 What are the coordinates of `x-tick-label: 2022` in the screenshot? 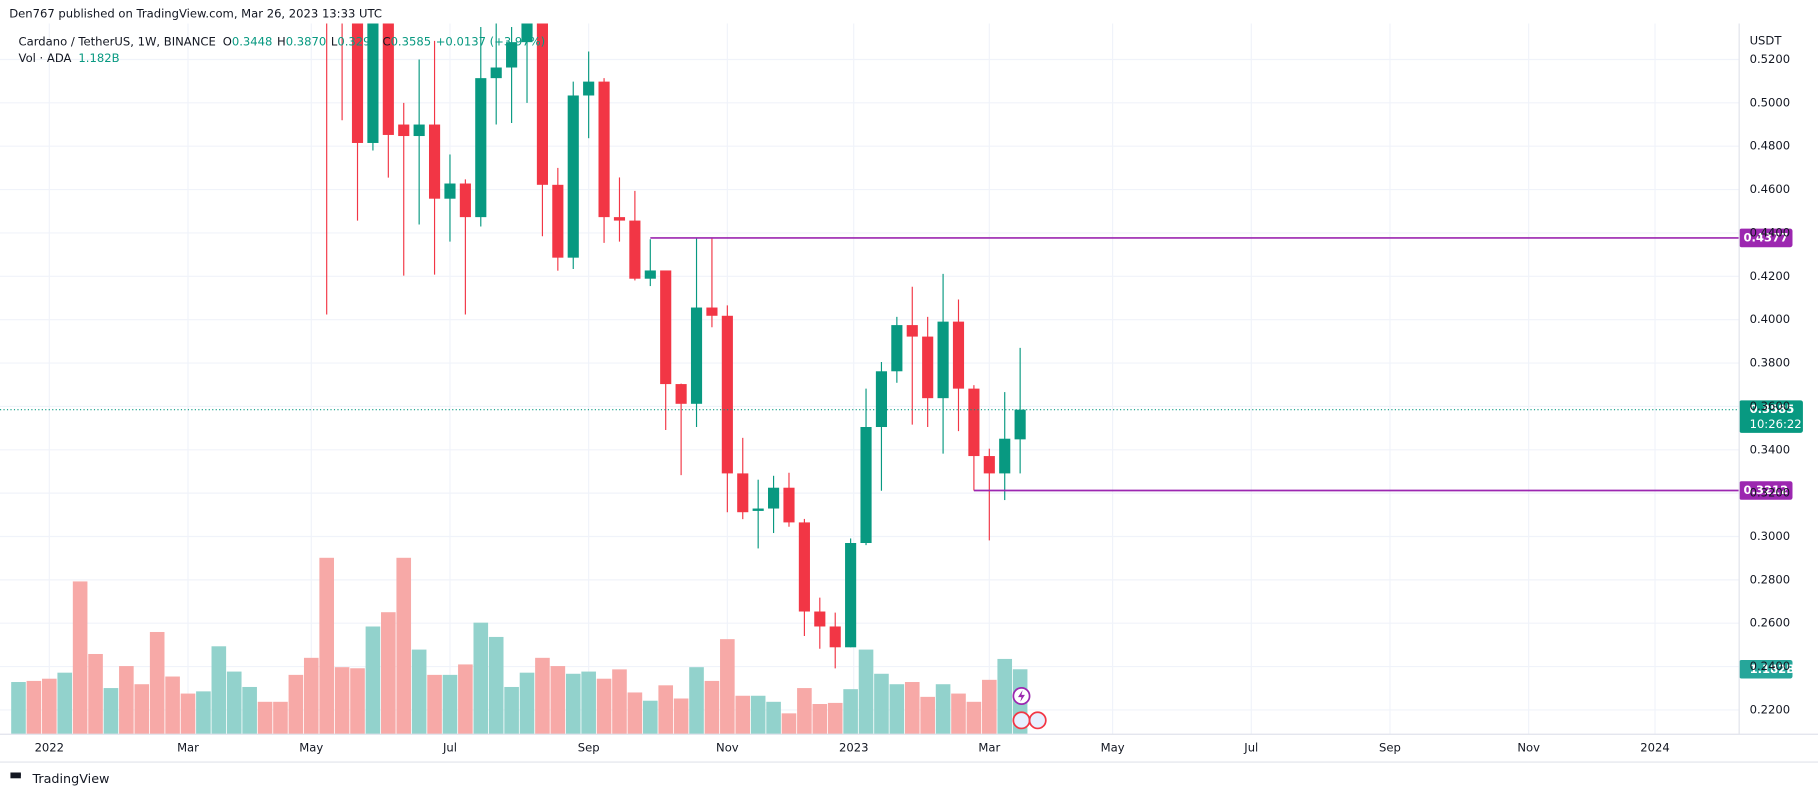 It's located at (49, 748).